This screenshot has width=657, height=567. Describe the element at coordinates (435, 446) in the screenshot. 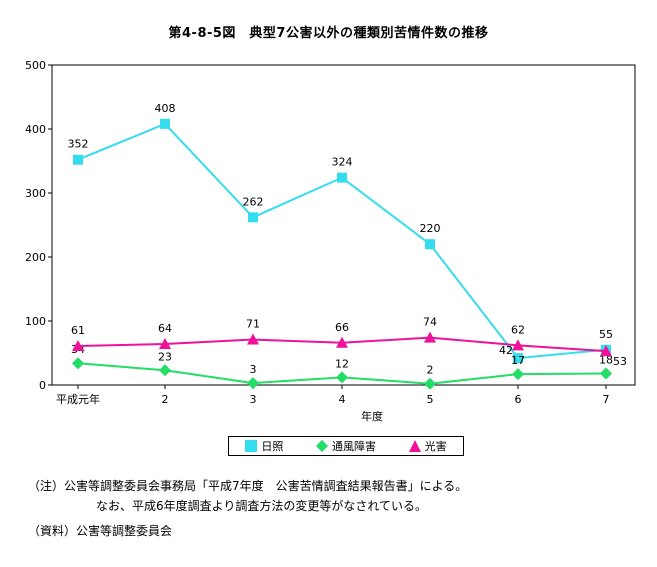

I see `legend-label-2: 光害` at that location.